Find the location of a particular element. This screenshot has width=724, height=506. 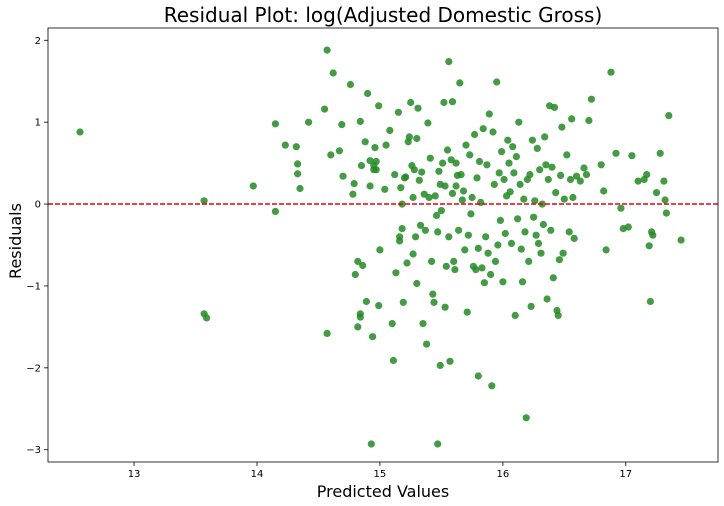

x-axis-label: Predicted Values is located at coordinates (383, 491).